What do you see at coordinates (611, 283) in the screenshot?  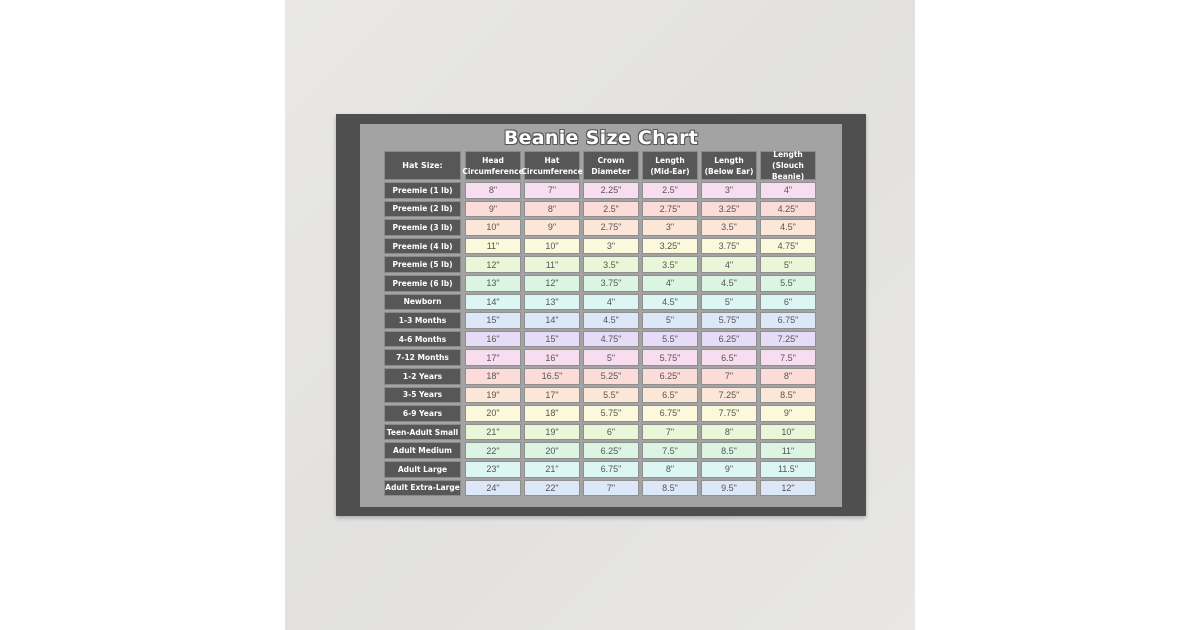 I see `table-cell: 3.75"` at bounding box center [611, 283].